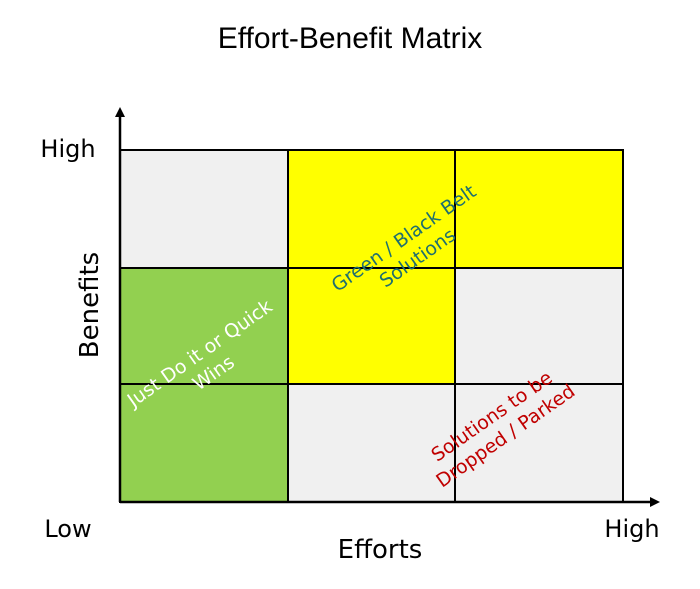 This screenshot has height=589, width=700. Describe the element at coordinates (631, 529) in the screenshot. I see `x-axis-high-label: High` at that location.